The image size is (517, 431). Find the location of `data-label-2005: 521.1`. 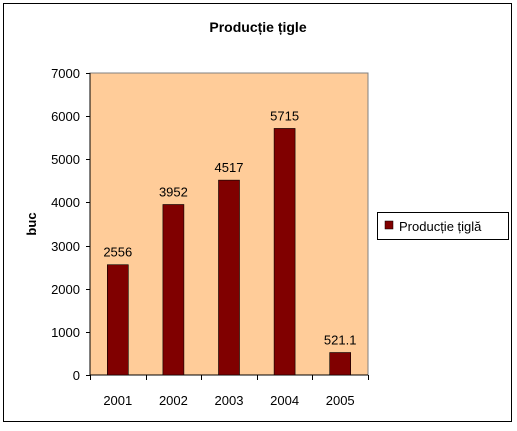

data-label-2005: 521.1 is located at coordinates (340, 340).